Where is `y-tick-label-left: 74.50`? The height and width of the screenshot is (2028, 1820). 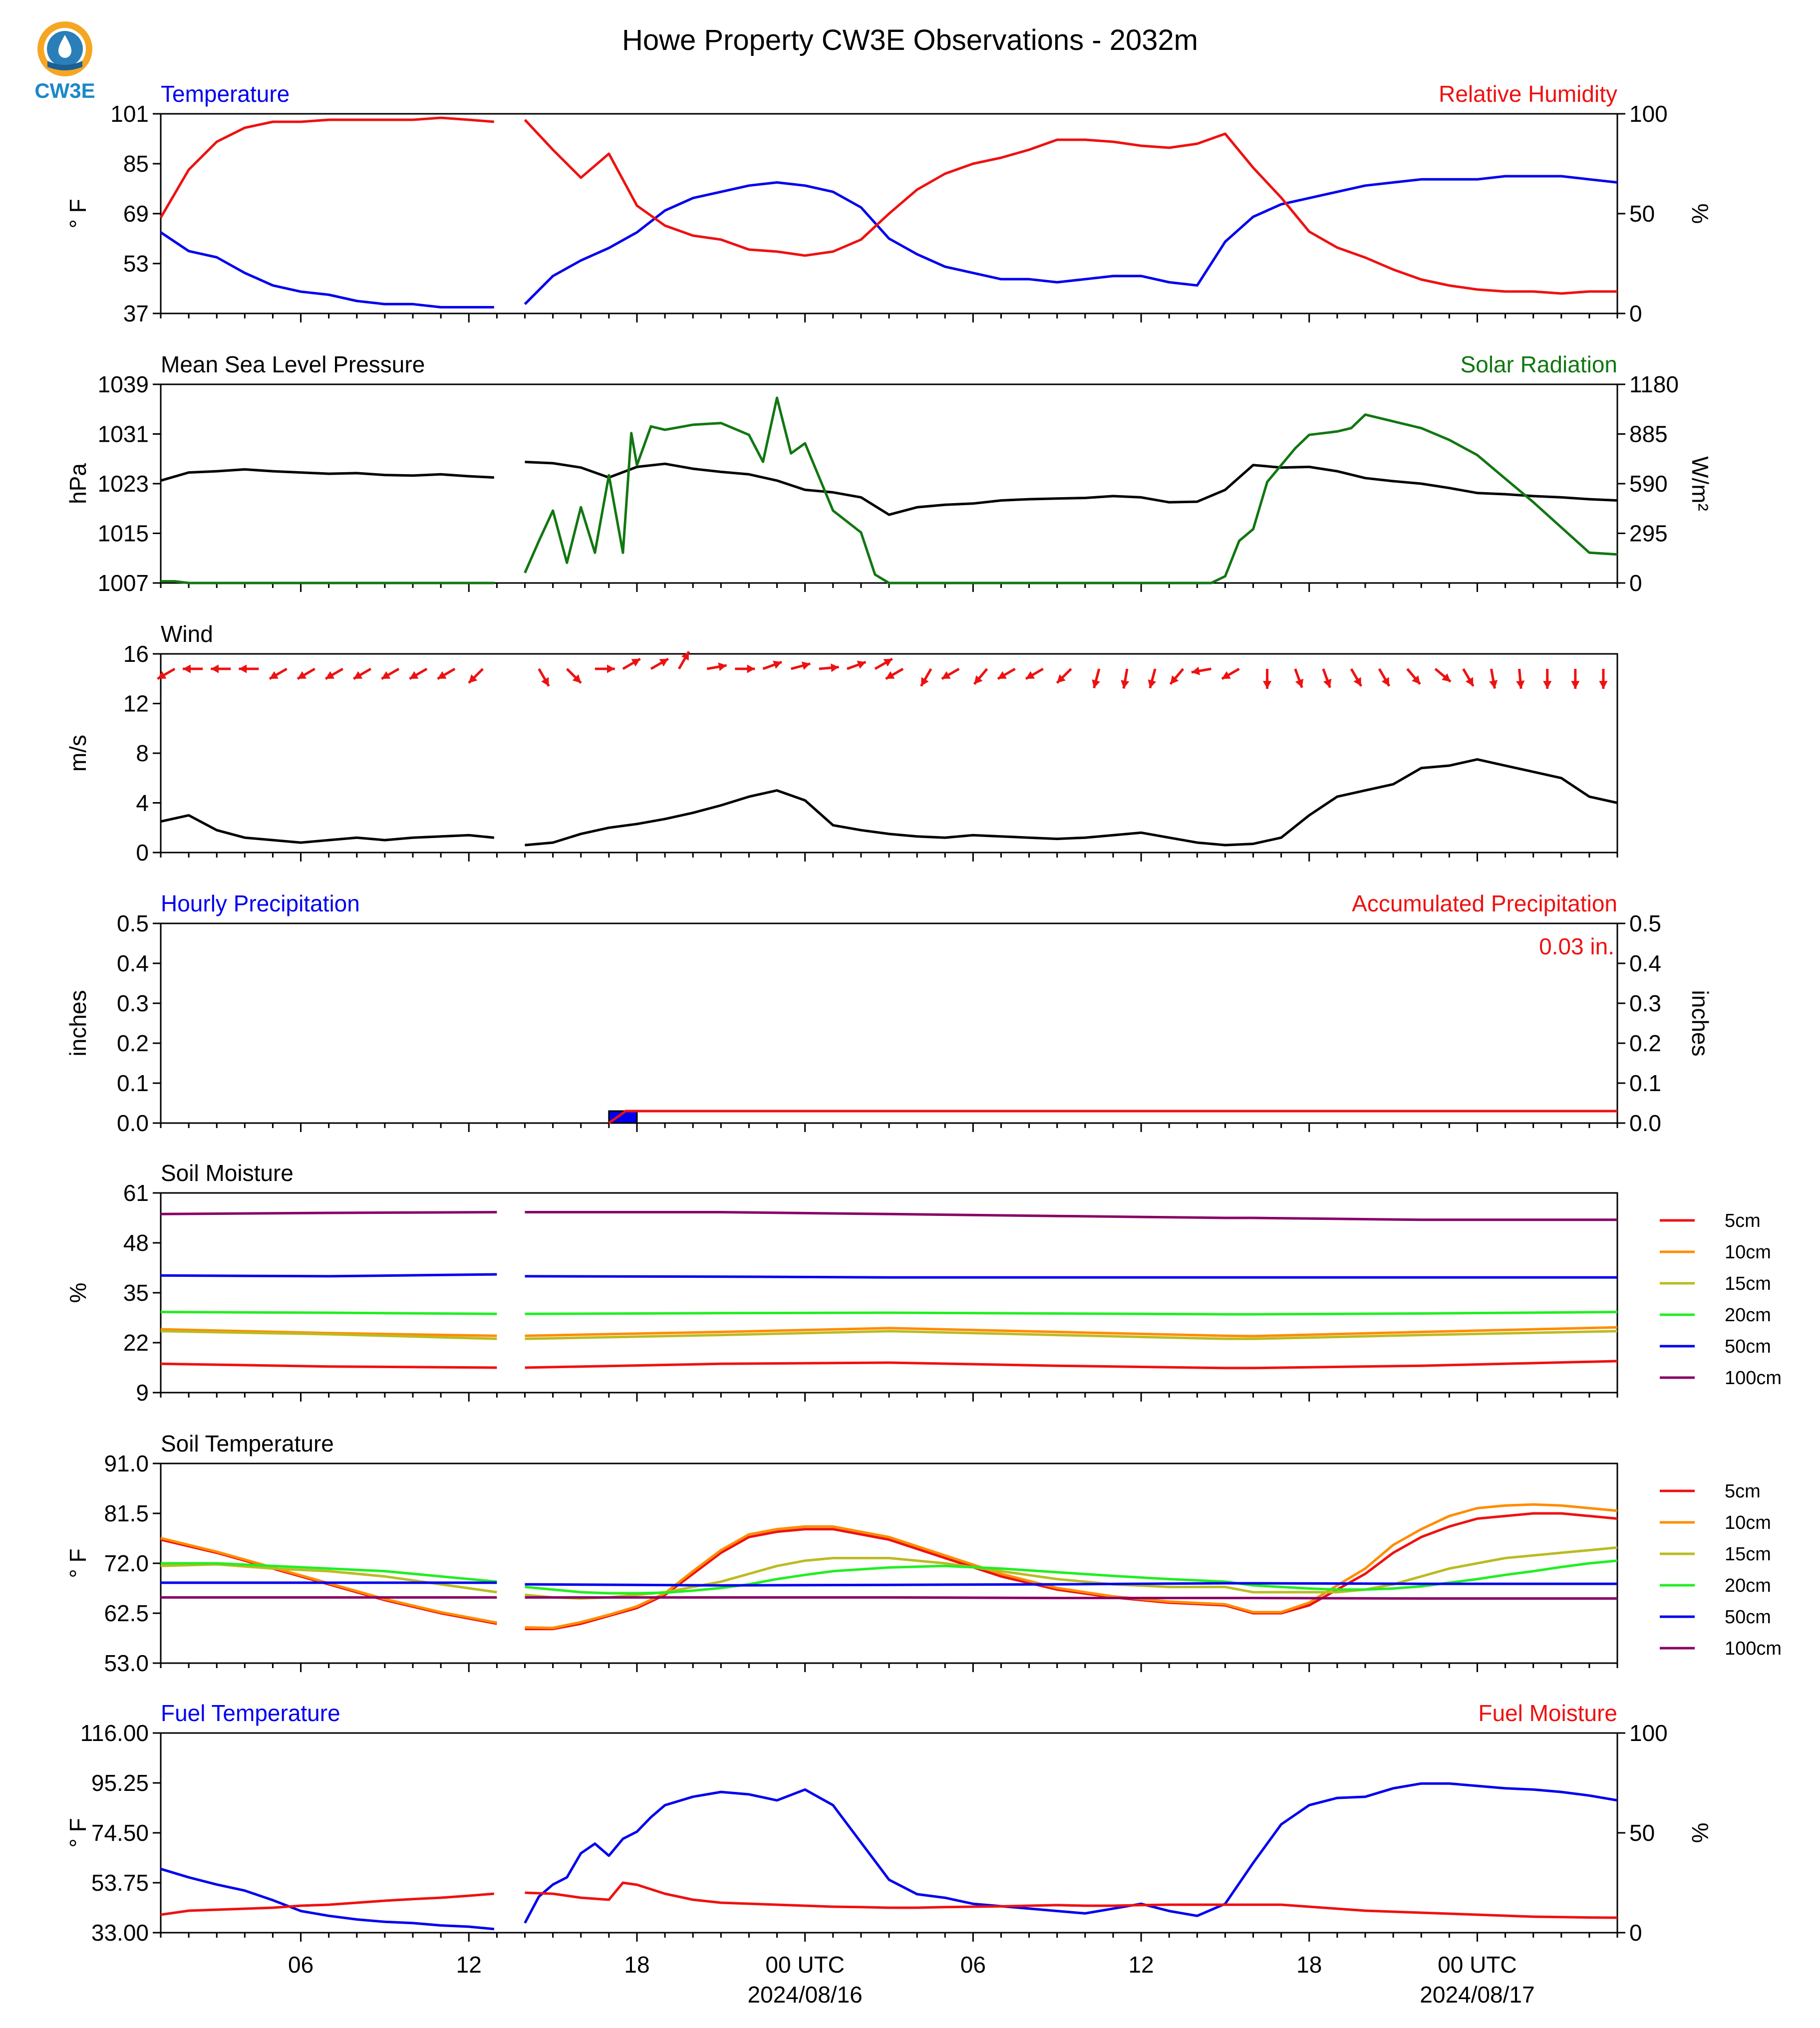
y-tick-label-left: 74.50 is located at coordinates (120, 1833).